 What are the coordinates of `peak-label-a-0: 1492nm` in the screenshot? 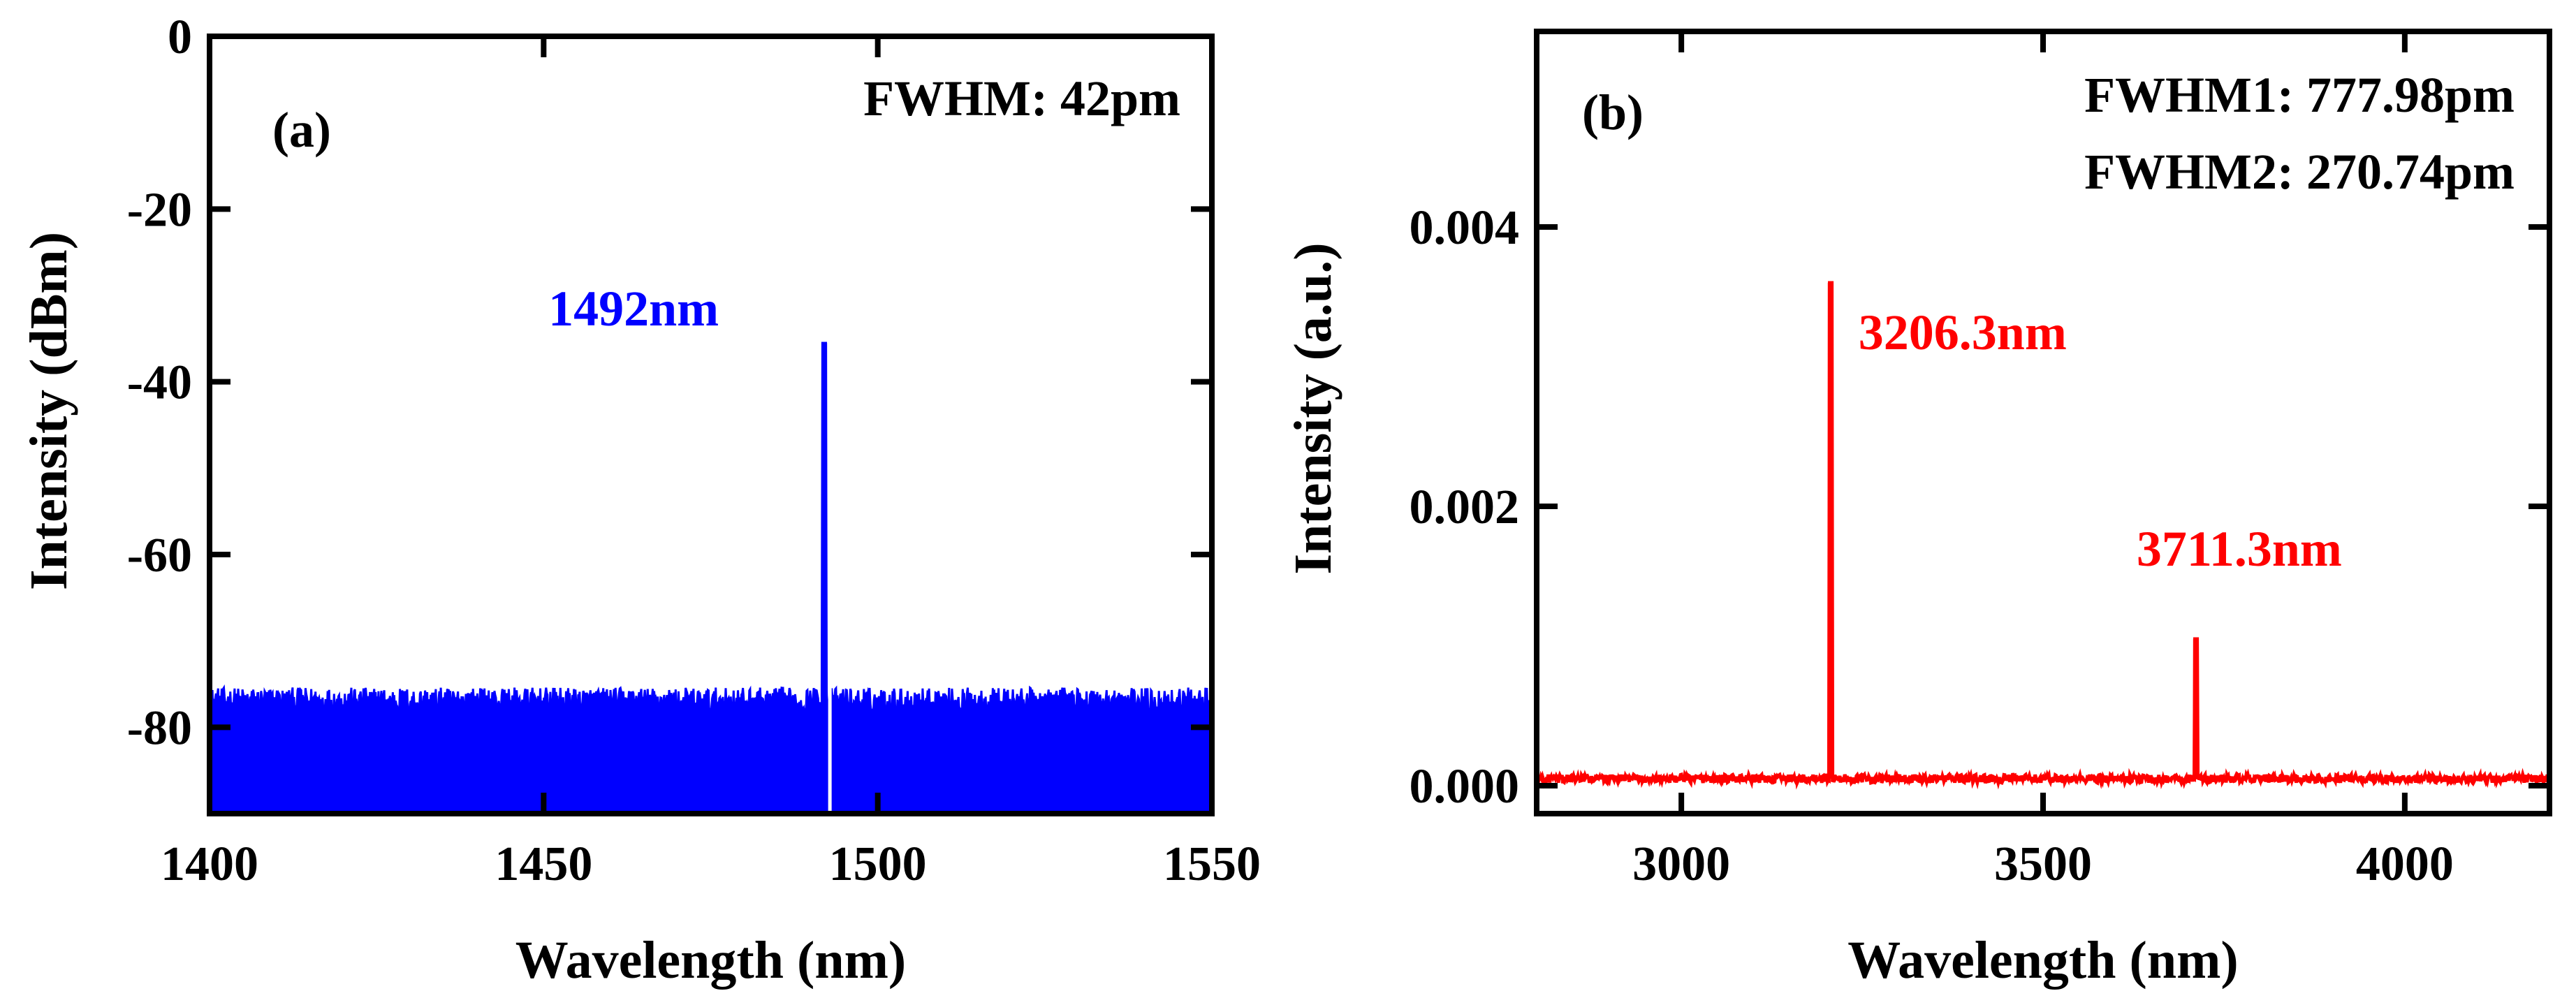 It's located at (633, 309).